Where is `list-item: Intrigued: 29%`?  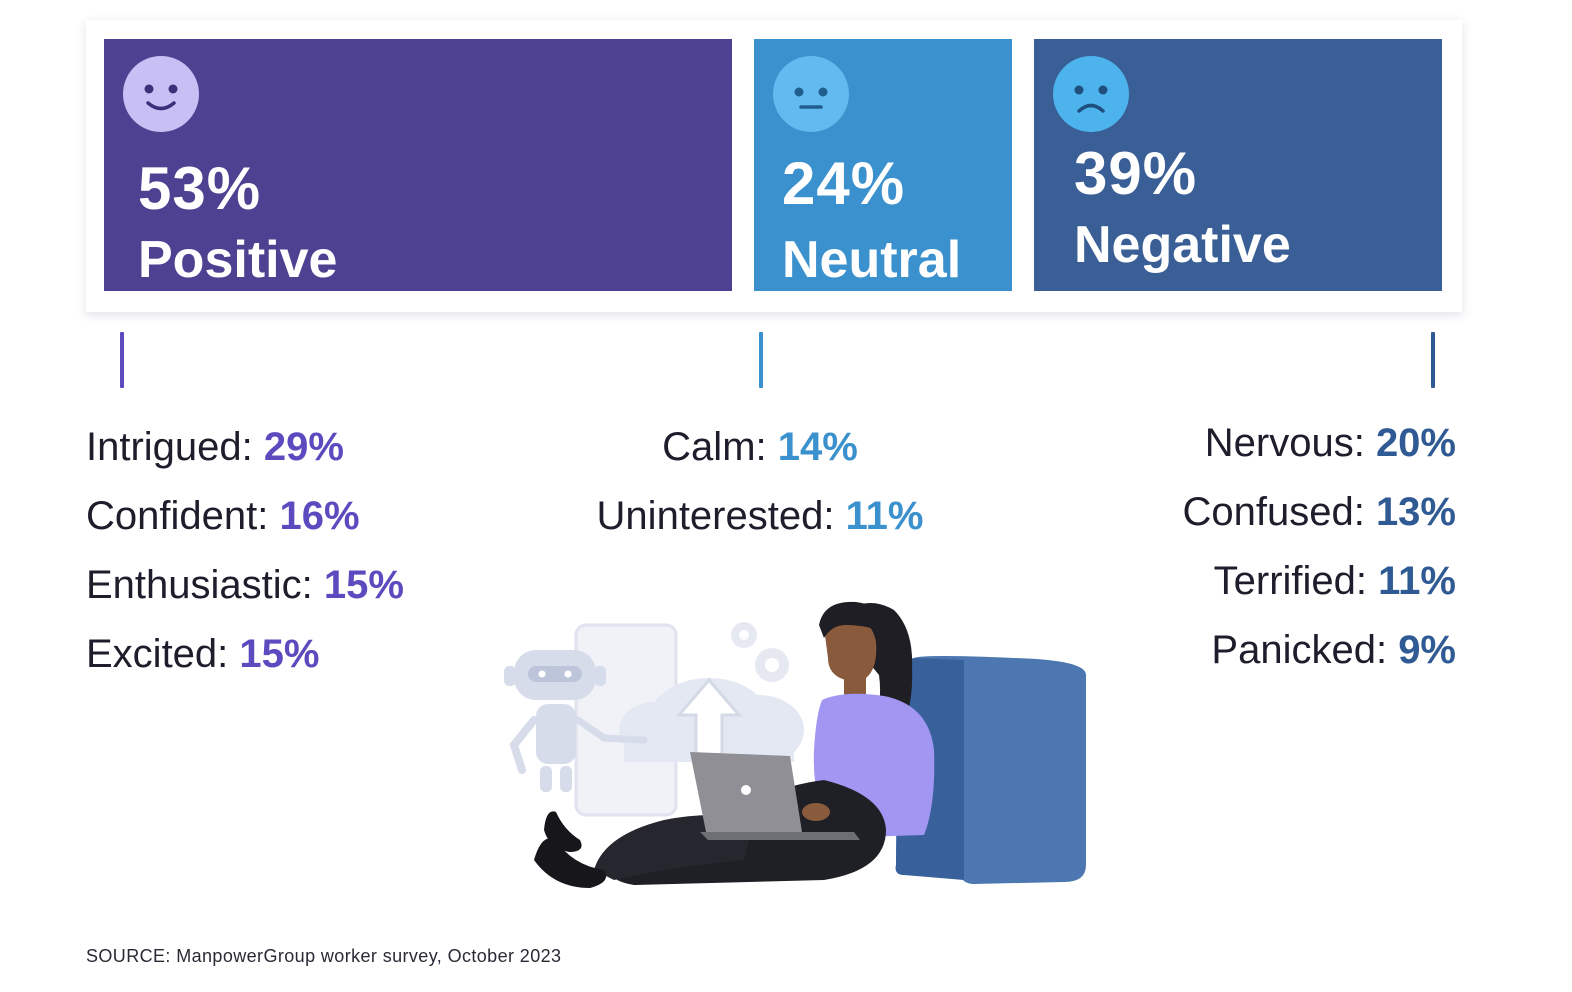
list-item: Intrigued: 29% is located at coordinates (245, 454).